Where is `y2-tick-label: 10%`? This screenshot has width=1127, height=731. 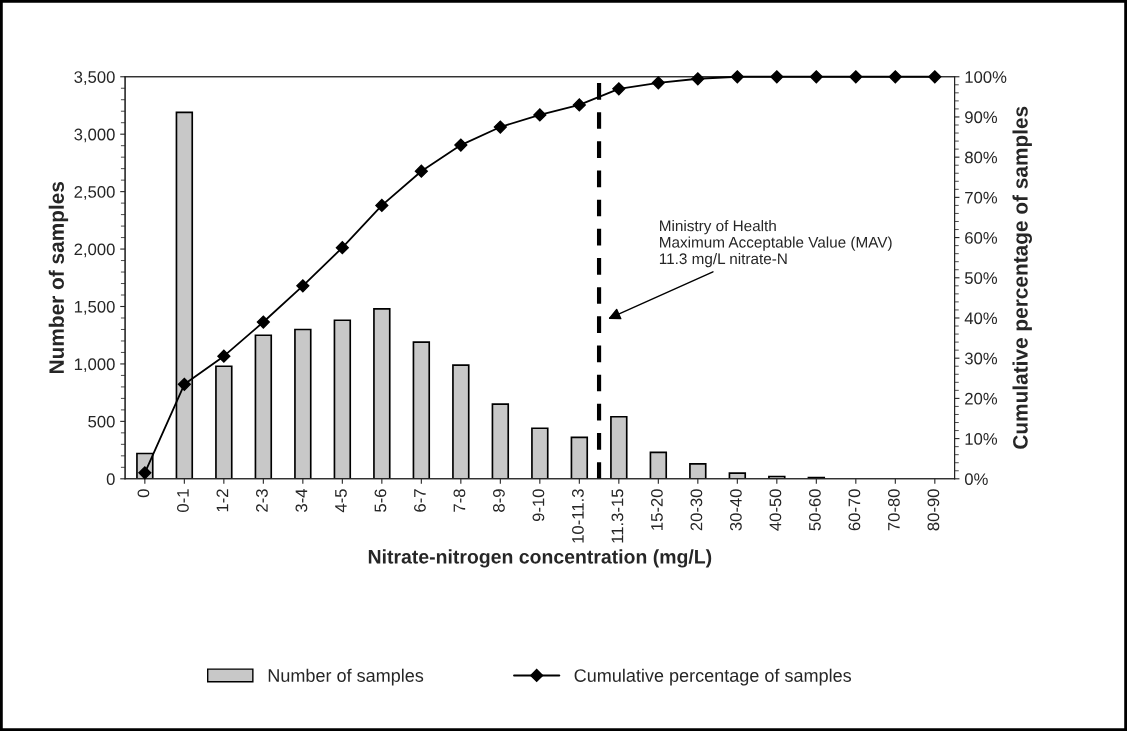
y2-tick-label: 10% is located at coordinates (981, 439).